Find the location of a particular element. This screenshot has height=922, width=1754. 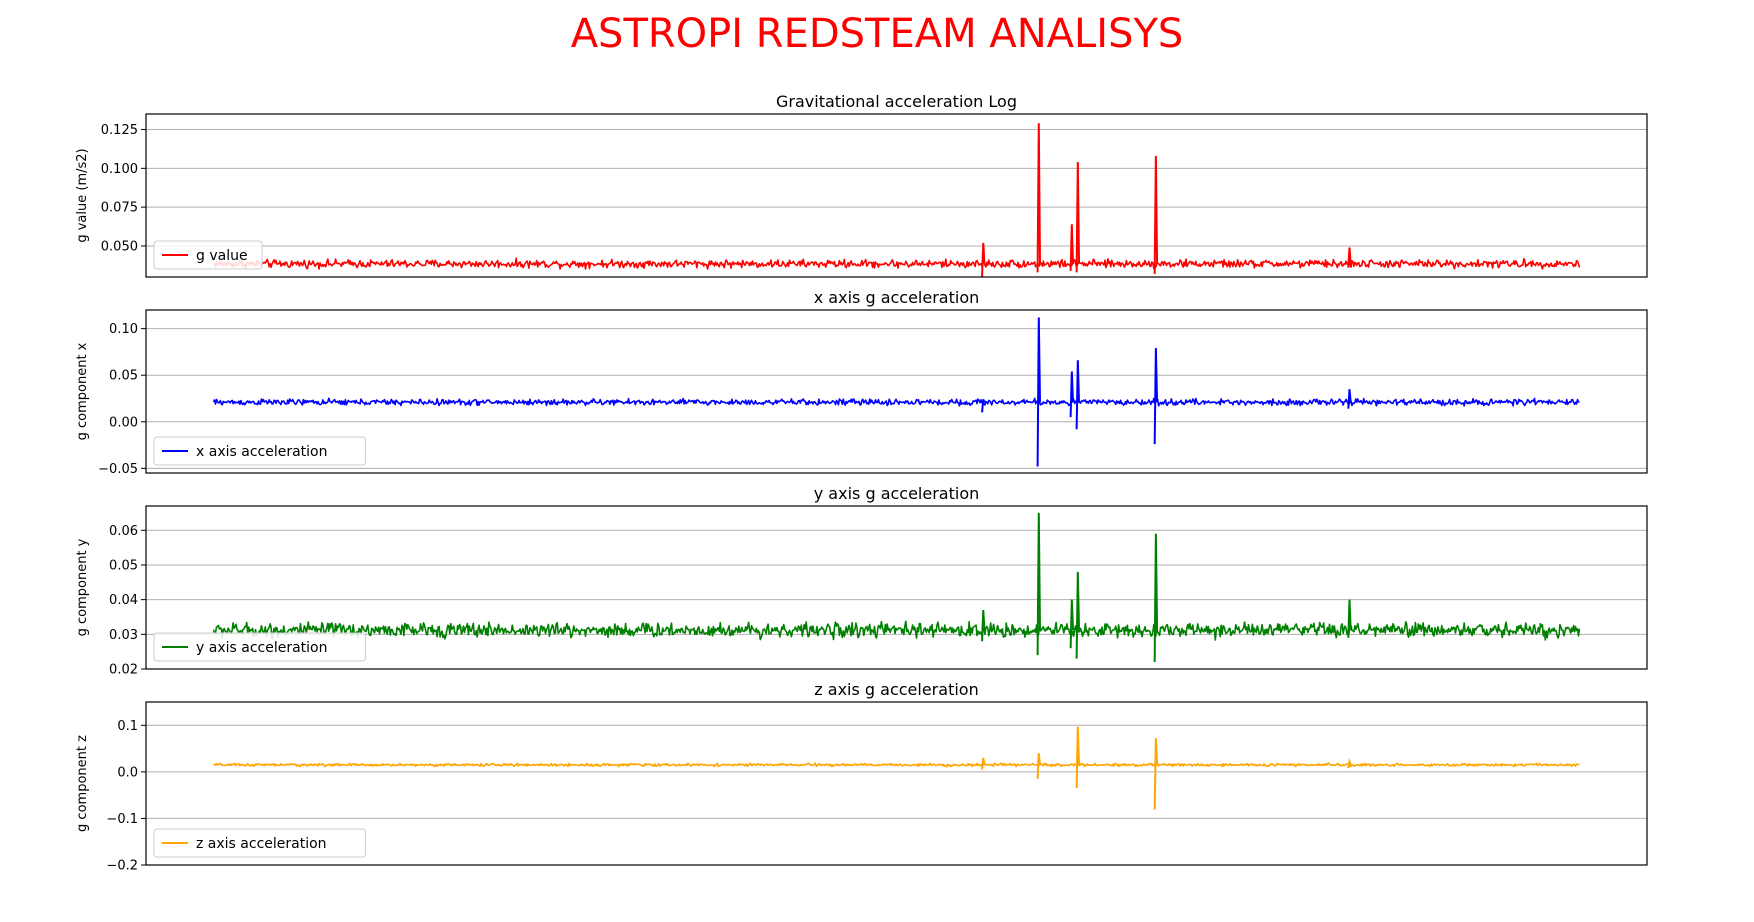

y-tick-label: 0.125 is located at coordinates (119, 130).